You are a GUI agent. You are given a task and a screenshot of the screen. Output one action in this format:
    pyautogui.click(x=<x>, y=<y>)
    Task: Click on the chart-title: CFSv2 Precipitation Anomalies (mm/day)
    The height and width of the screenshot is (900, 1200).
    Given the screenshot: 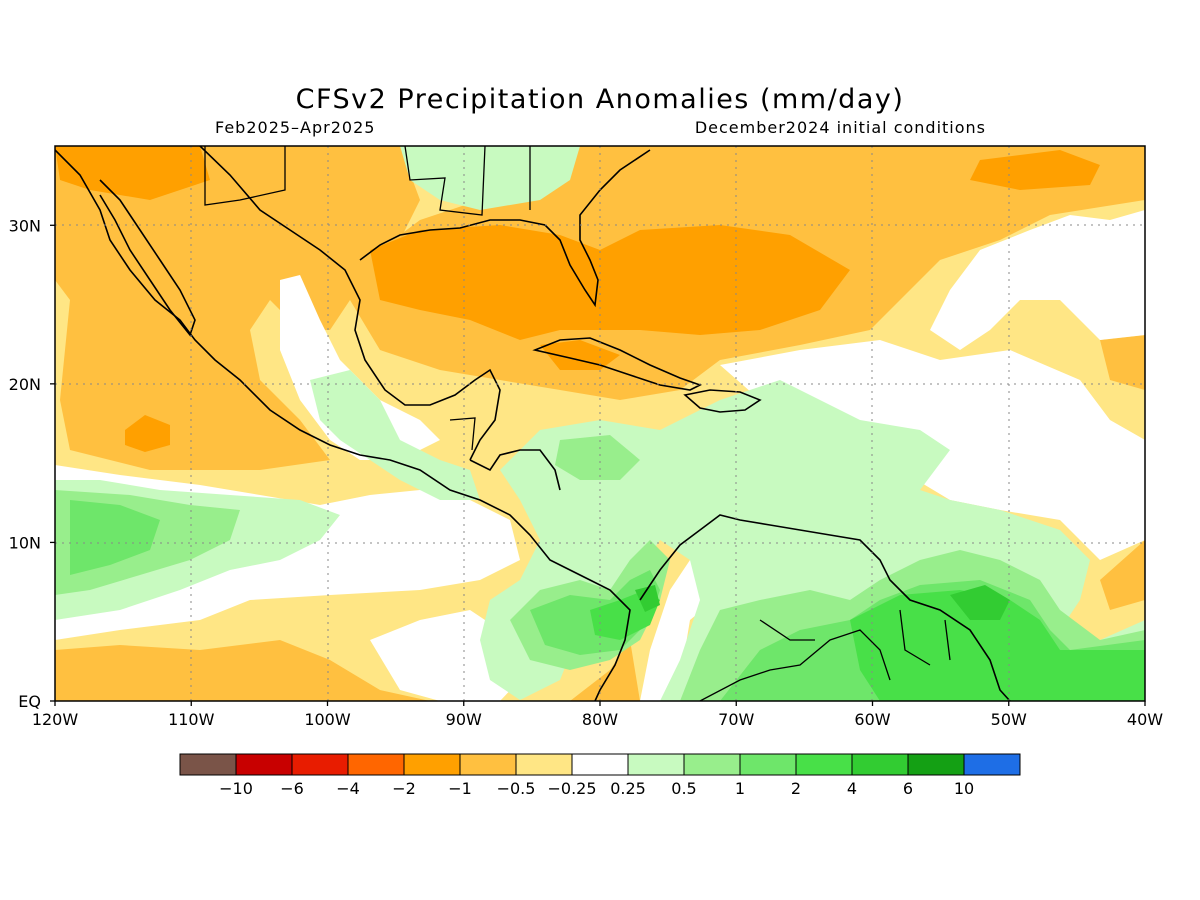 What is the action you would take?
    pyautogui.click(x=600, y=99)
    